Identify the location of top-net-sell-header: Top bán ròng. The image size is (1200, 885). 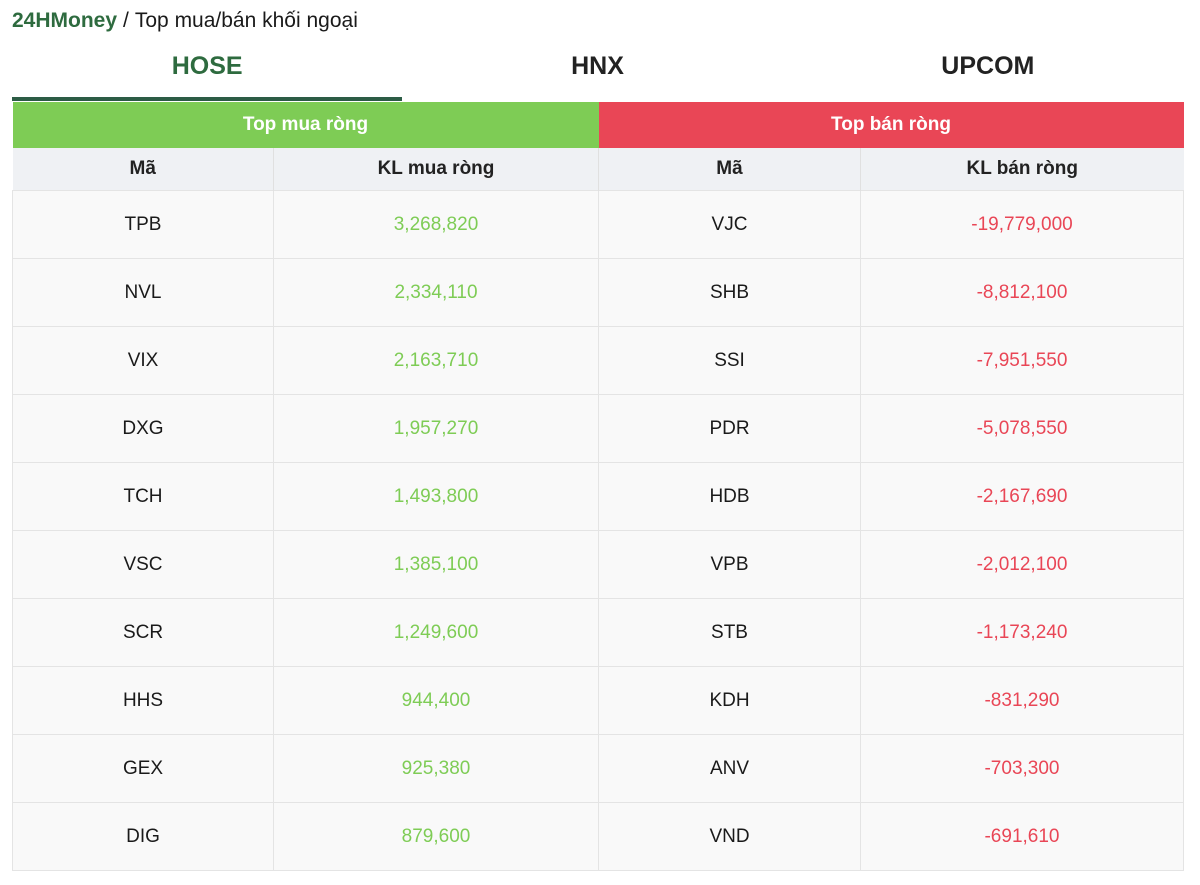
(891, 125).